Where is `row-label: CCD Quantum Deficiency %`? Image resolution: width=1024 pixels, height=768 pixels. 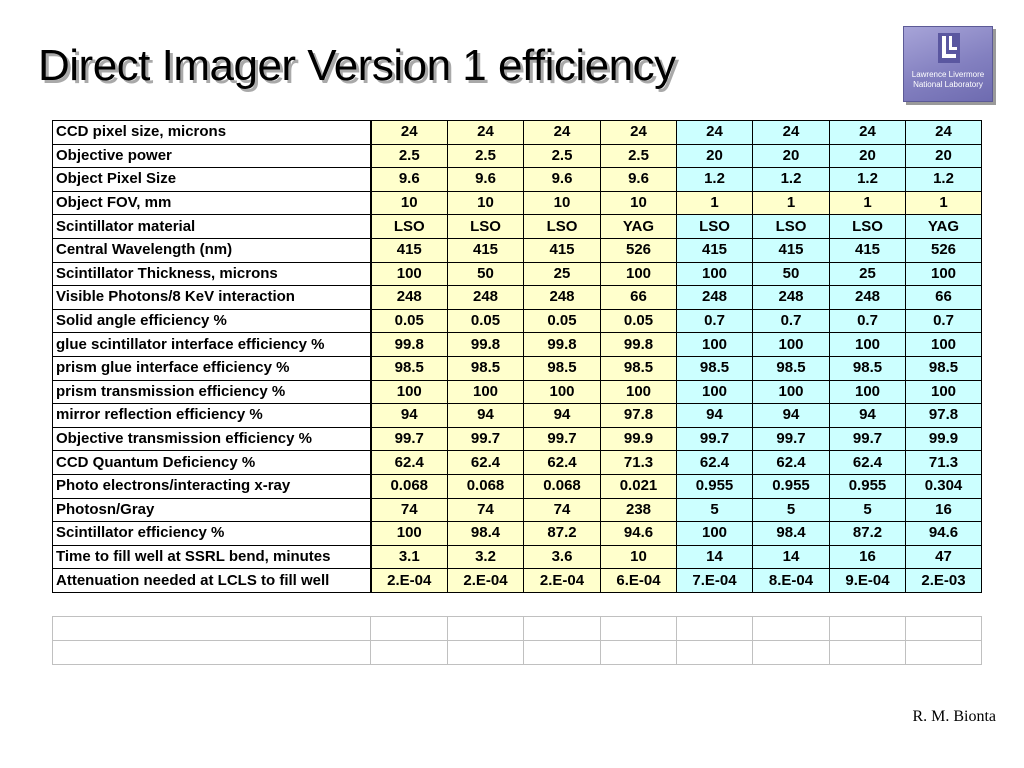 row-label: CCD Quantum Deficiency % is located at coordinates (211, 462).